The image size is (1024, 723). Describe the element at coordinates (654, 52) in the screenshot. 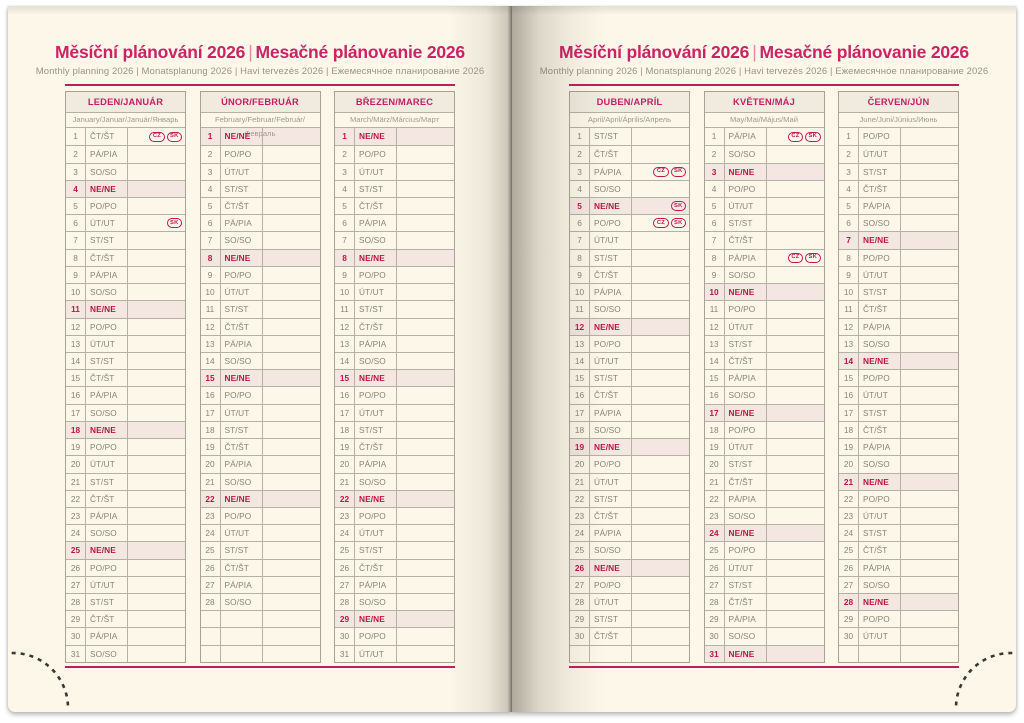

I see `title-czech: Měsíční plánování 2026` at that location.